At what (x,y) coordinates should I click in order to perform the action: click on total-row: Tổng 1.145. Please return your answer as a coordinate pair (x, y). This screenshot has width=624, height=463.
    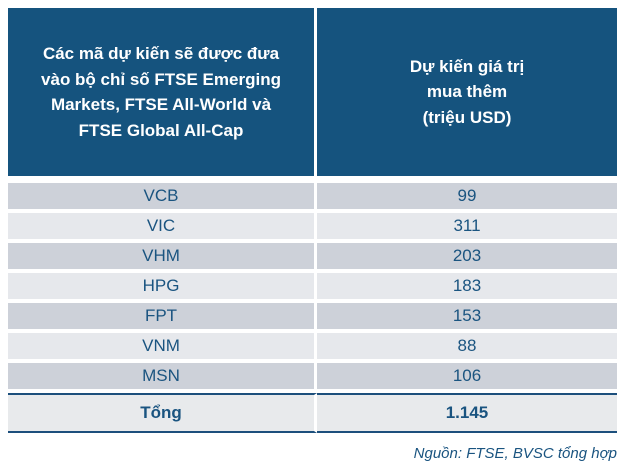
    Looking at the image, I should click on (312, 413).